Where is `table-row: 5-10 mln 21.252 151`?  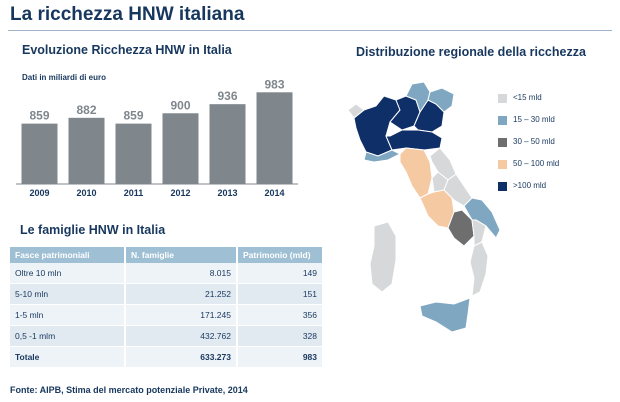 table-row: 5-10 mln 21.252 151 is located at coordinates (167, 294).